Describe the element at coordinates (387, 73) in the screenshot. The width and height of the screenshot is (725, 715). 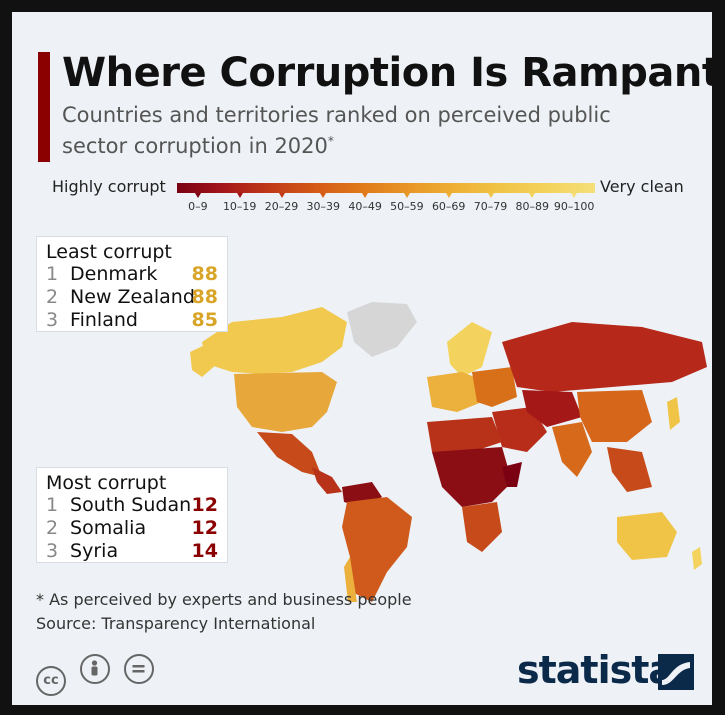
I see `page-title: Where Corruption Is Rampant` at that location.